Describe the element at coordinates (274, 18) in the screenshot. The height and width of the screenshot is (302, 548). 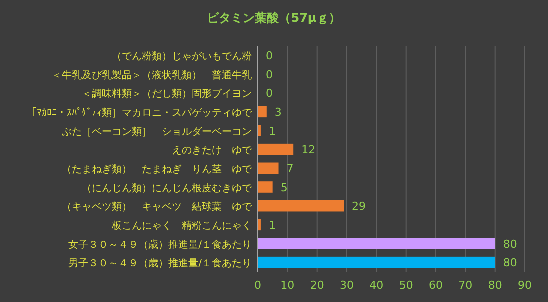
I see `chart-title: ビタミン葉酸（57μｇ）` at that location.